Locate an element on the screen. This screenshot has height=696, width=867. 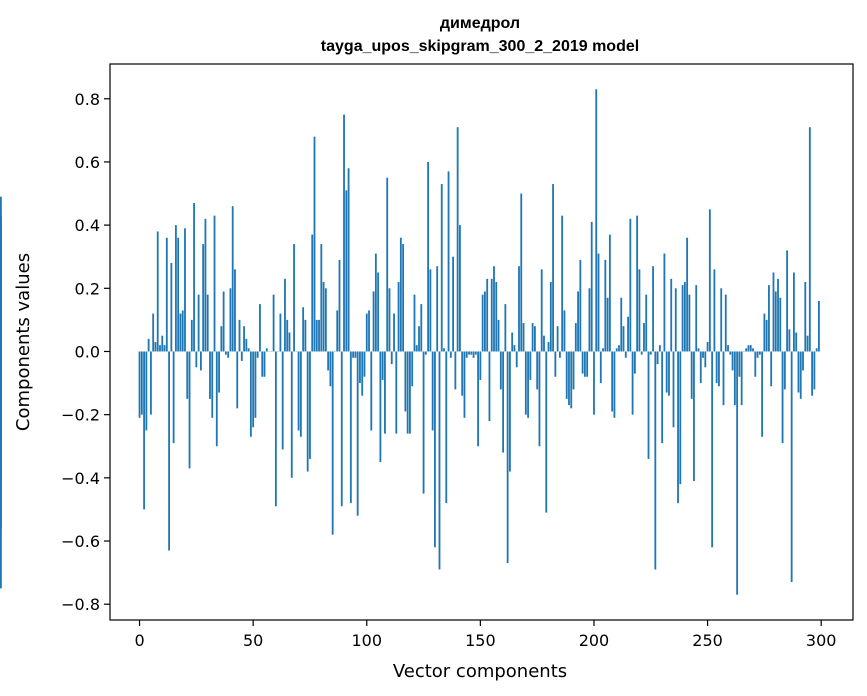
y-tick-label: −0.8 is located at coordinates (80, 604).